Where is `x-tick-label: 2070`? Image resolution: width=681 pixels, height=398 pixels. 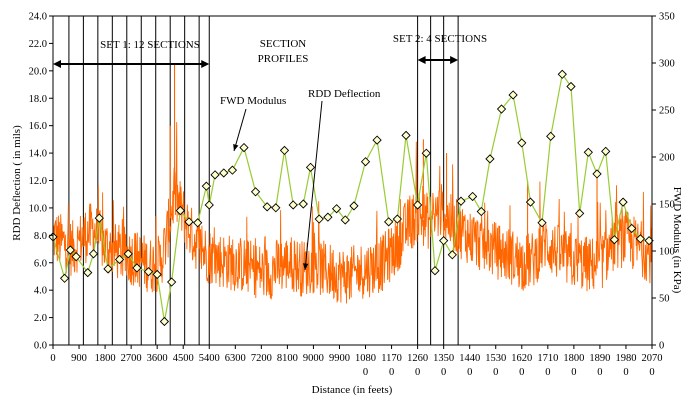
x-tick-label: 2070 is located at coordinates (652, 358).